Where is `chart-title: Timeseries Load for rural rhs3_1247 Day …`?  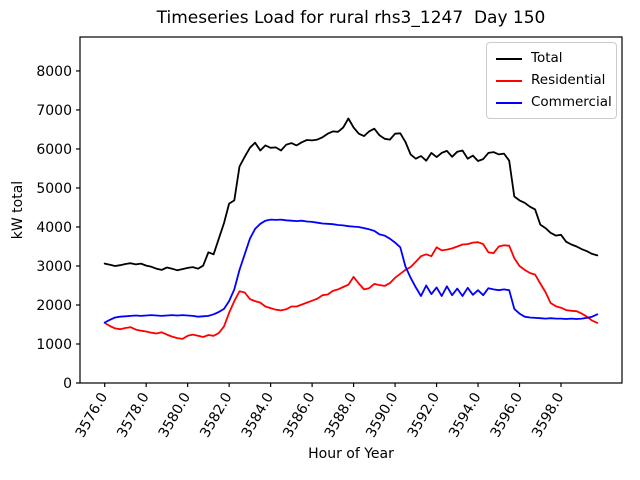
chart-title: Timeseries Load for rural rhs3_1247 Day … is located at coordinates (351, 18).